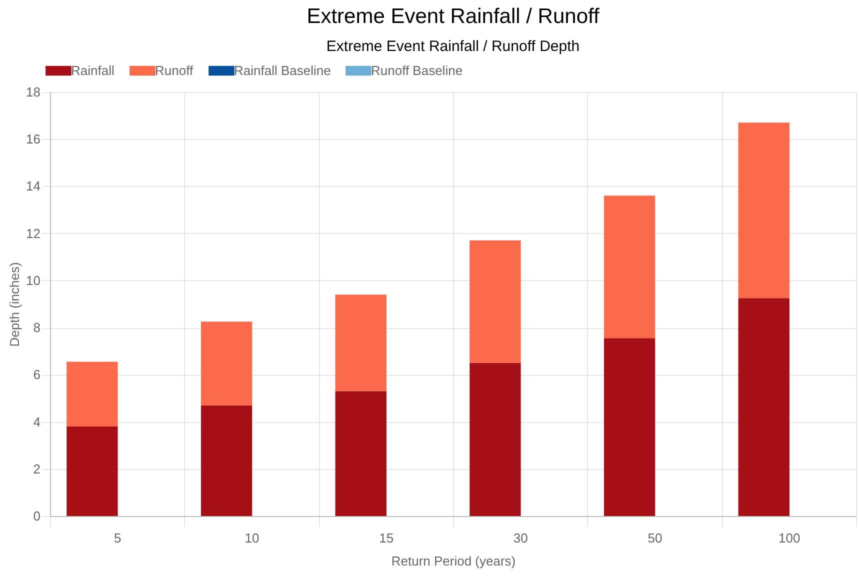 The image size is (859, 576). Describe the element at coordinates (453, 561) in the screenshot. I see `x-axis-title: Return Period (years)` at that location.